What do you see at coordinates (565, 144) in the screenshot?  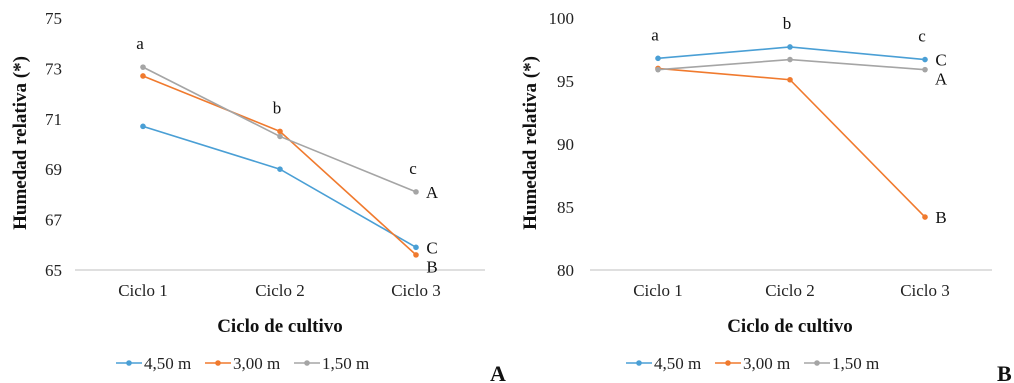 I see `y-tick-label: 90` at bounding box center [565, 144].